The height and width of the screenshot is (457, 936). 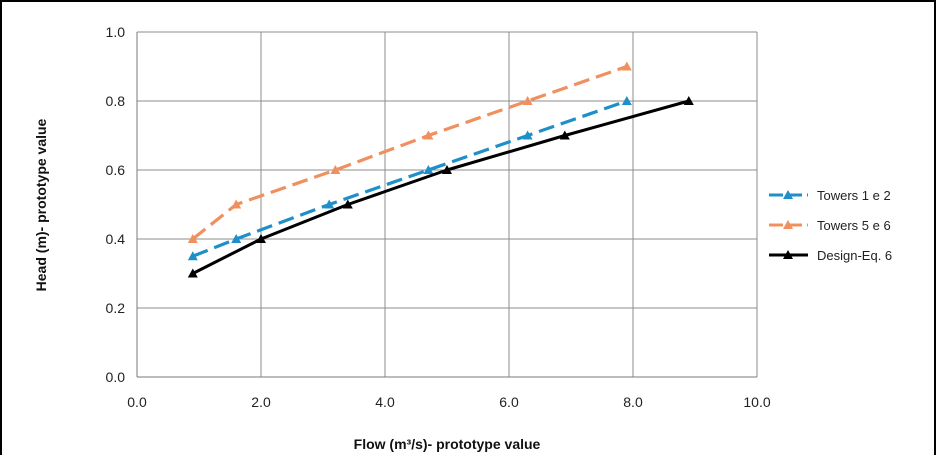 I want to click on legend: Towers 1 e 2 Towers 5 e 6 Design-Eq. 6, so click(x=830, y=225).